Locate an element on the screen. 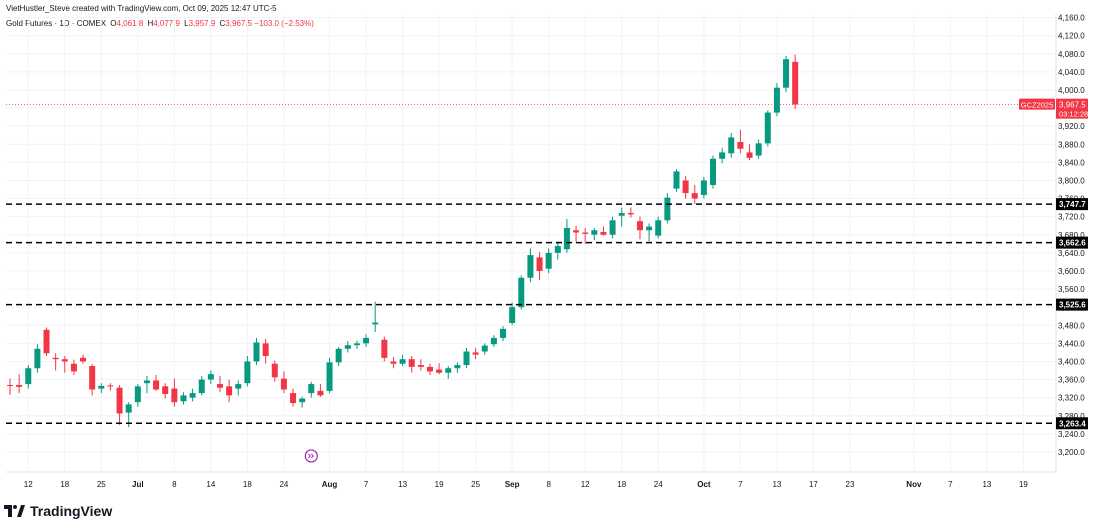 This screenshot has height=529, width=1100. y-tick-label: 3,480.0 is located at coordinates (1071, 325).